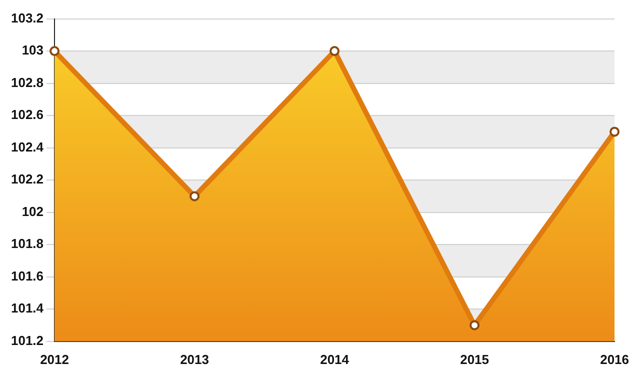 The height and width of the screenshot is (379, 640). I want to click on y-tick-label: 102.6, so click(27, 114).